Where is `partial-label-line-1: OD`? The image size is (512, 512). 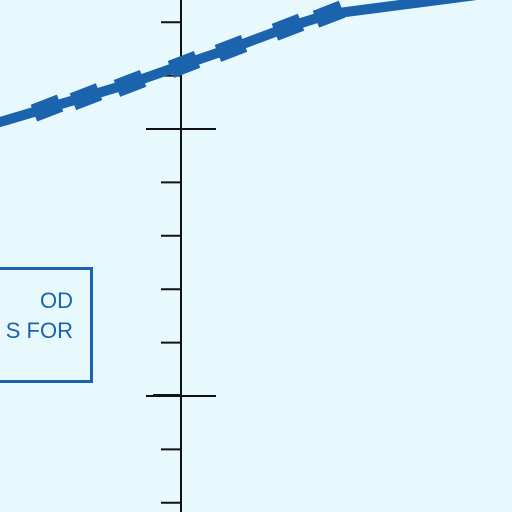 partial-label-line-1: OD is located at coordinates (56, 300).